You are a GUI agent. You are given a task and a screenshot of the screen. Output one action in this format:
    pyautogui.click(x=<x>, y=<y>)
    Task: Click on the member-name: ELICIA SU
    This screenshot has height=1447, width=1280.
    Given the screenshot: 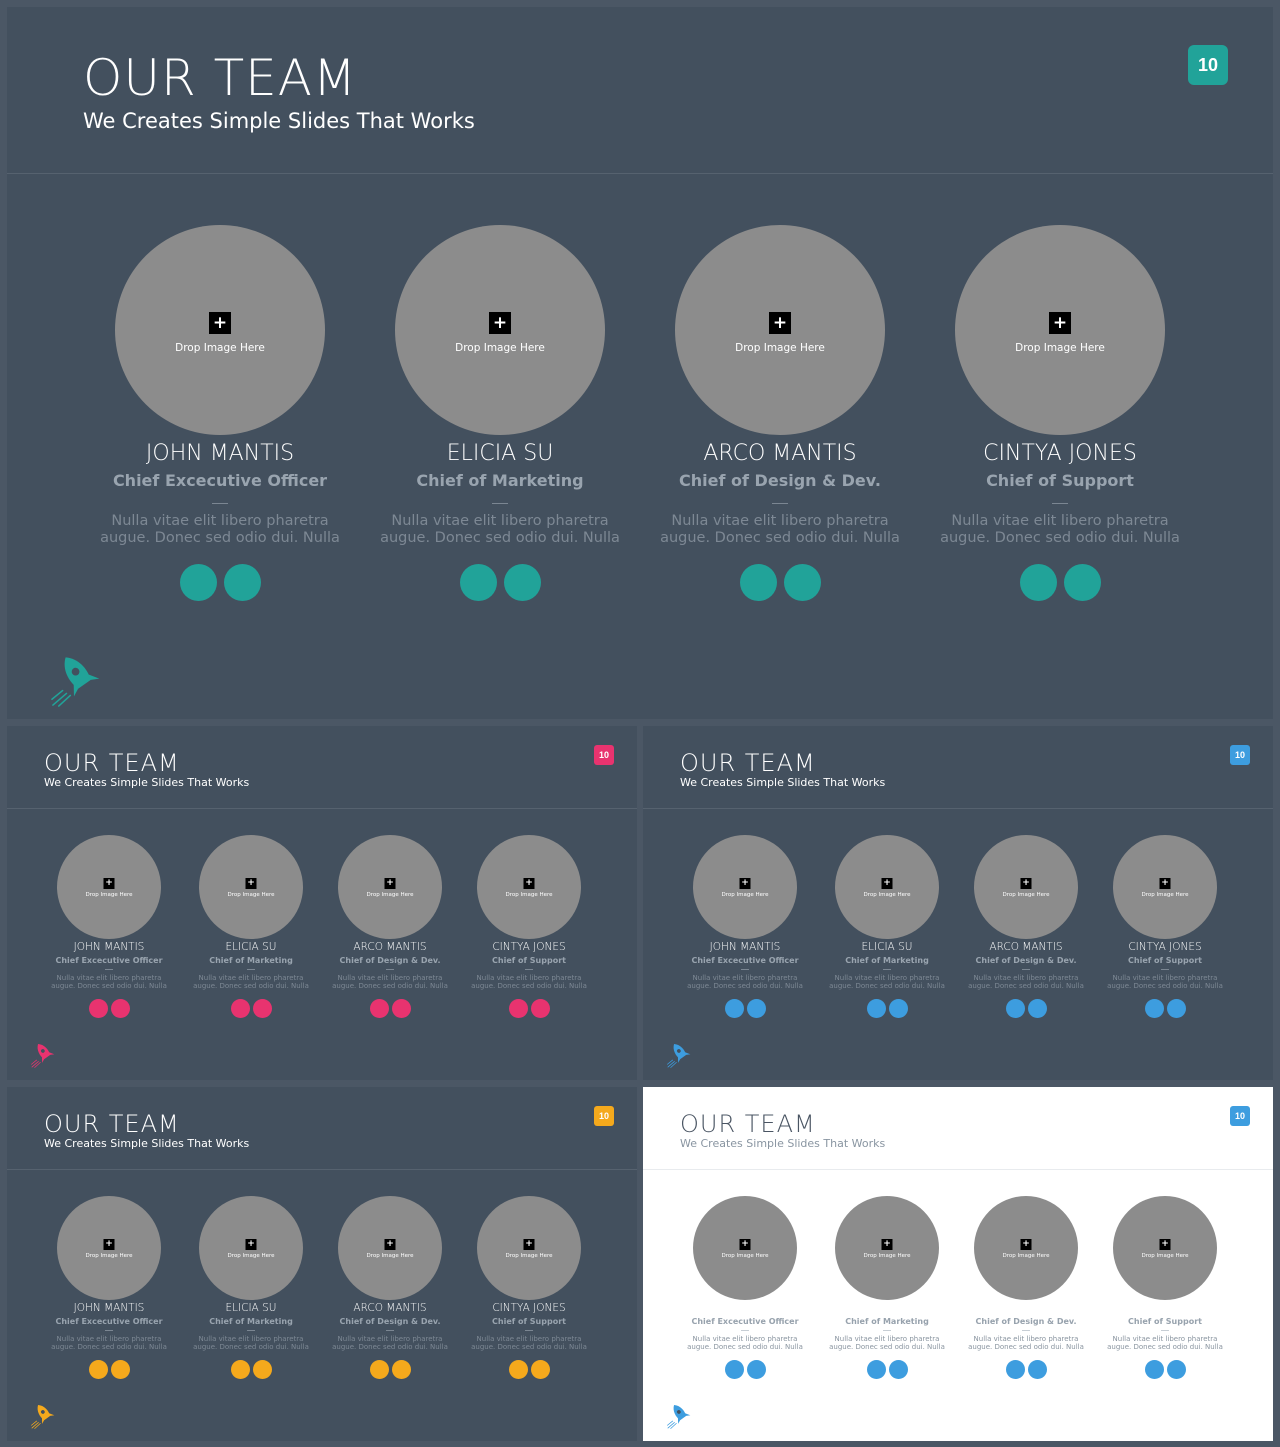 What is the action you would take?
    pyautogui.click(x=251, y=947)
    